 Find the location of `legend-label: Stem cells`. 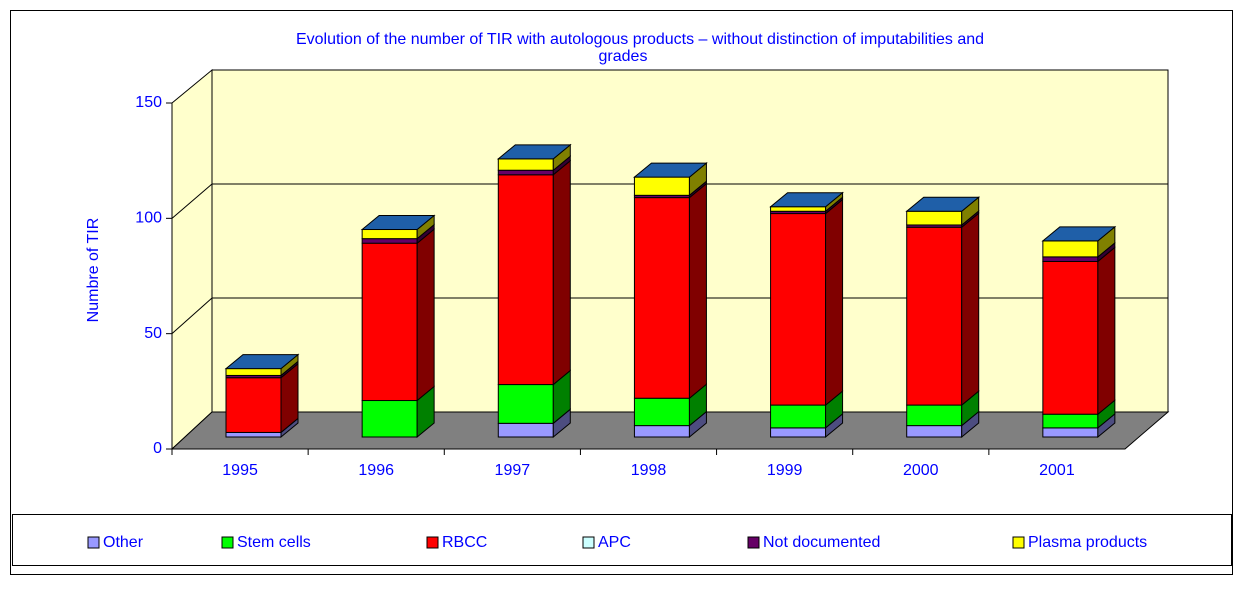

legend-label: Stem cells is located at coordinates (274, 542).